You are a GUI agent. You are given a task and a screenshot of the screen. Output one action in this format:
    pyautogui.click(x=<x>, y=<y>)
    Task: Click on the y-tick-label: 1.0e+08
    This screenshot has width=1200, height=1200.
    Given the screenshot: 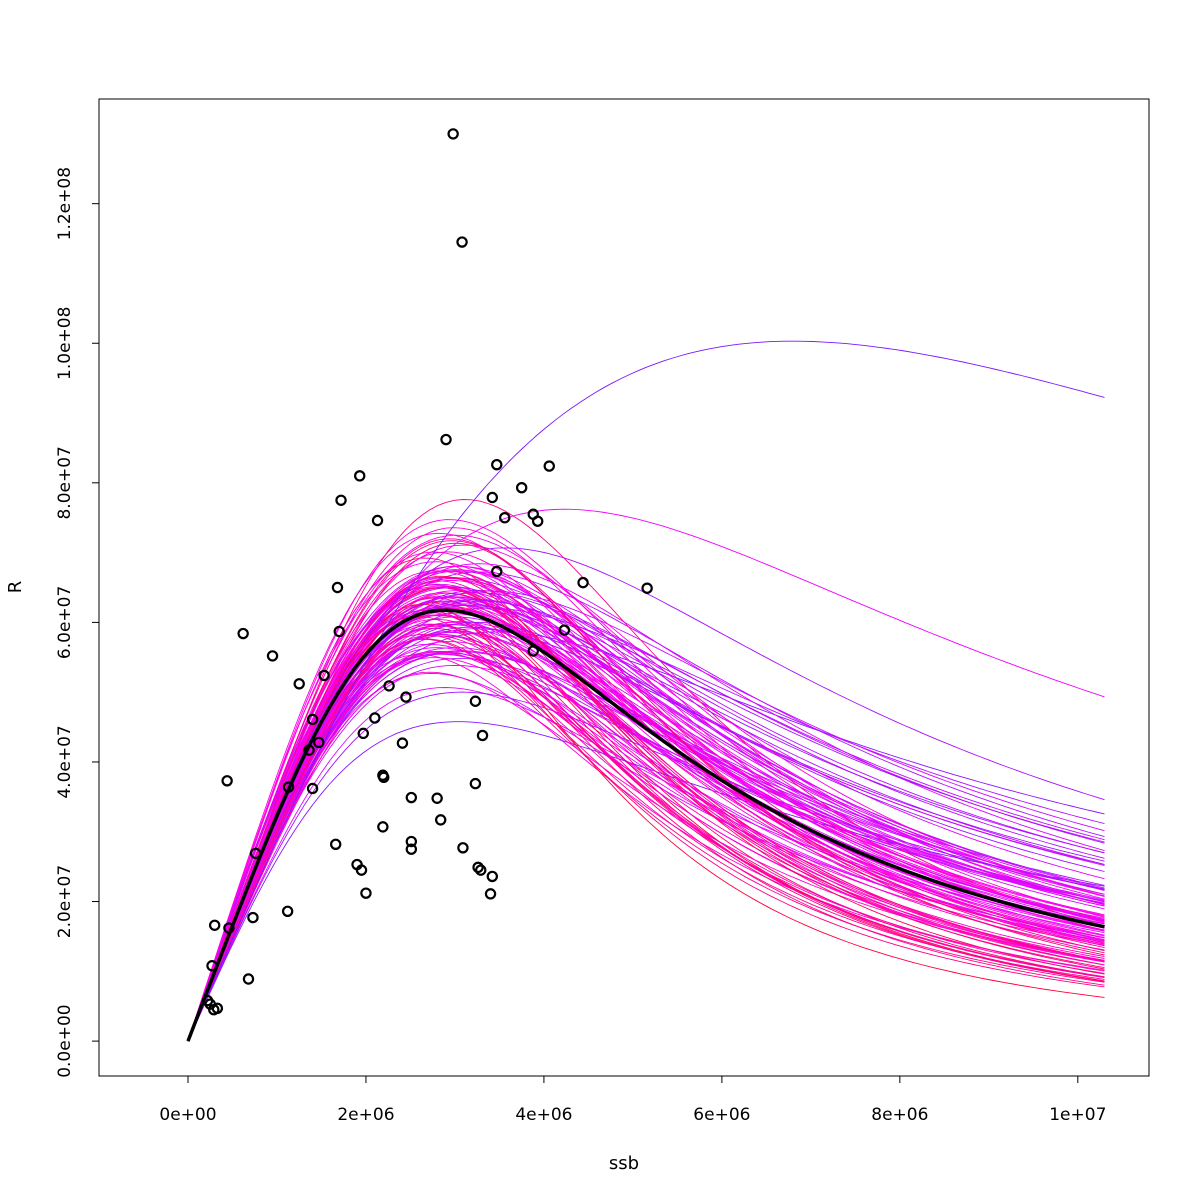 What is the action you would take?
    pyautogui.click(x=65, y=343)
    